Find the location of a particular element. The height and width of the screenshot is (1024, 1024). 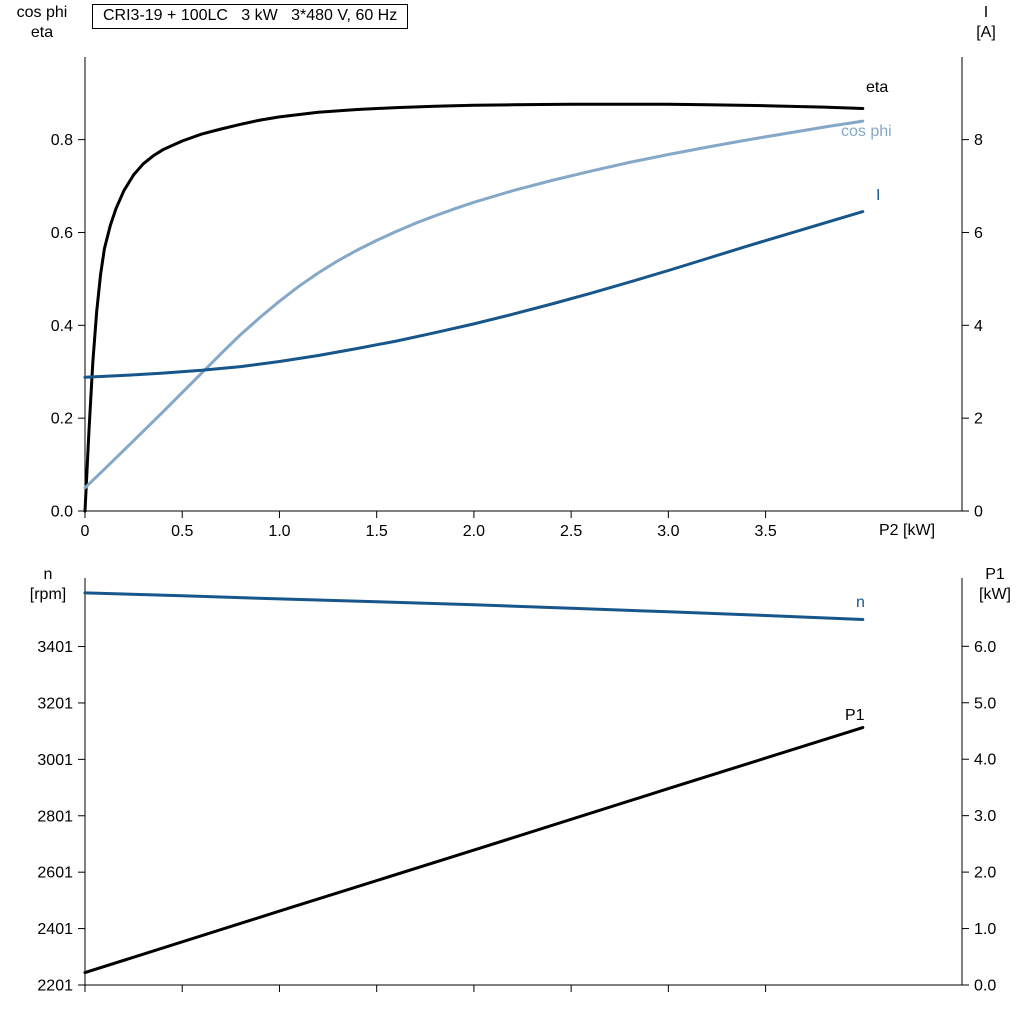

bottom-left-axis-title: n [rpm] is located at coordinates (48, 585).